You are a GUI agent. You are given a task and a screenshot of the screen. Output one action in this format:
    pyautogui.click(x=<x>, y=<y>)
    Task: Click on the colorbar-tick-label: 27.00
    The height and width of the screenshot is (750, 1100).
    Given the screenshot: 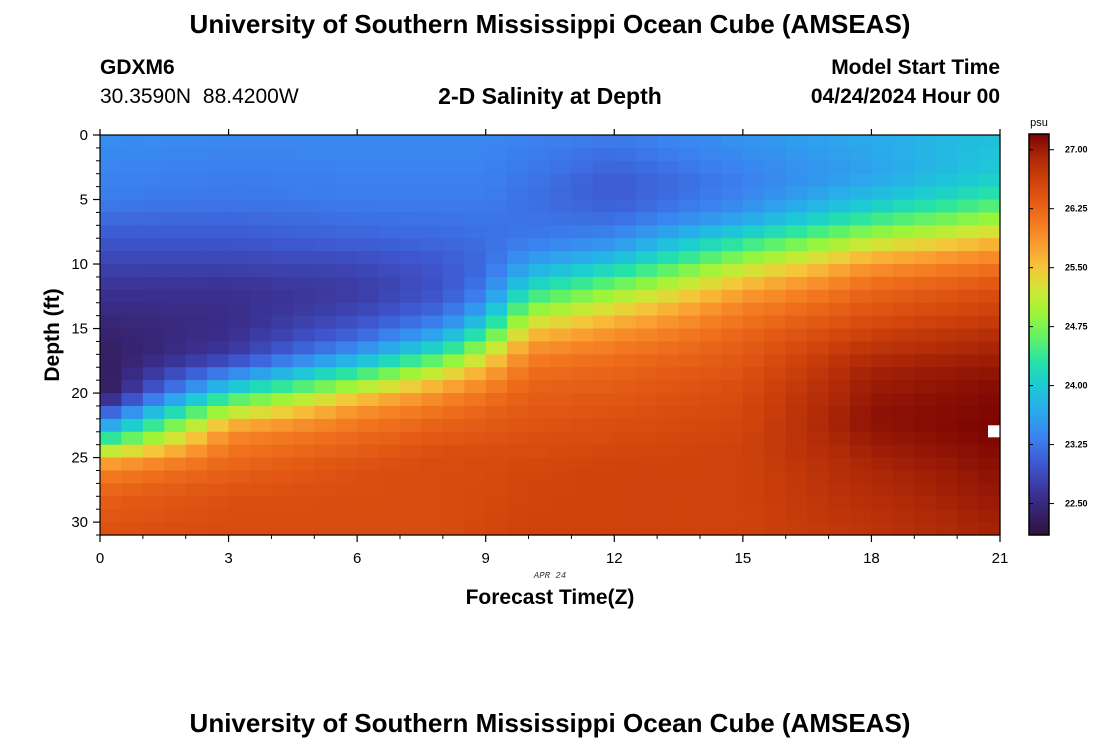 What is the action you would take?
    pyautogui.click(x=1076, y=150)
    